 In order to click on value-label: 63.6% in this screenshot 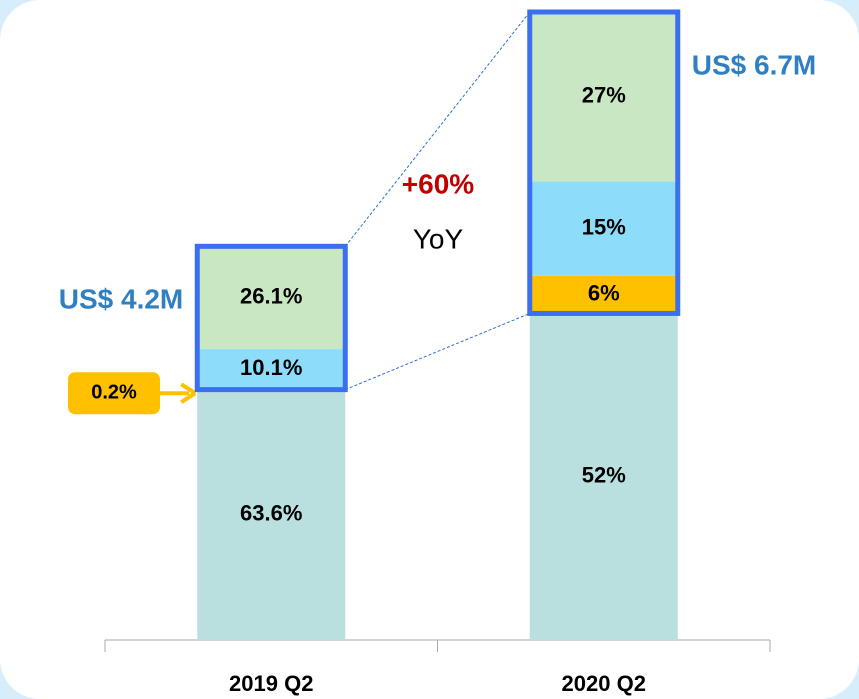, I will do `click(271, 513)`.